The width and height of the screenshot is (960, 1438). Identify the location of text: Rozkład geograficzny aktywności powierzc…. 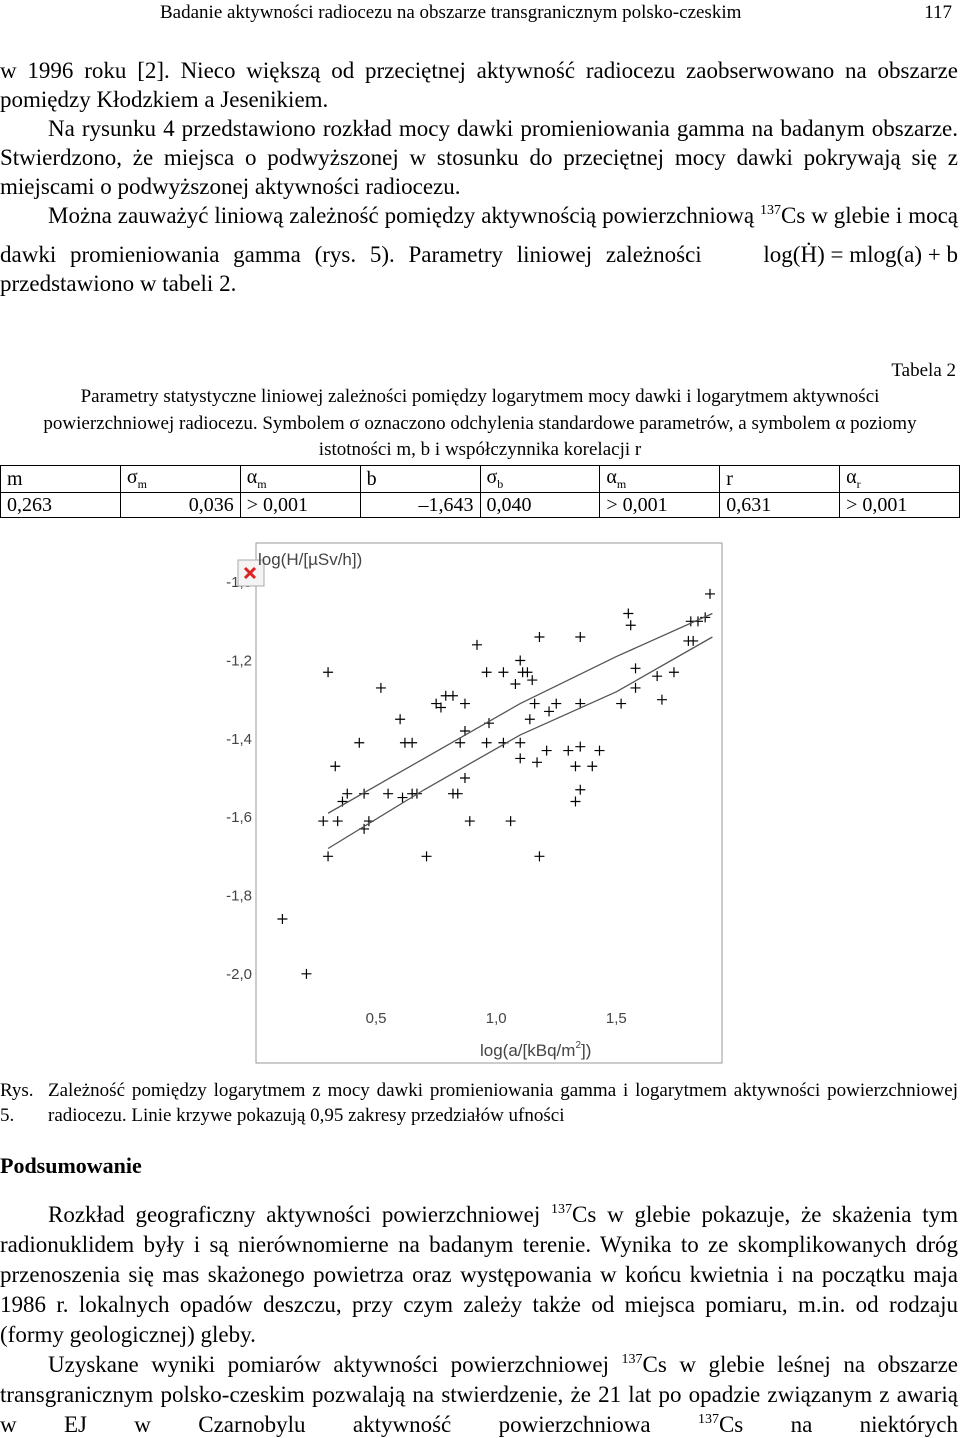
(299, 1214).